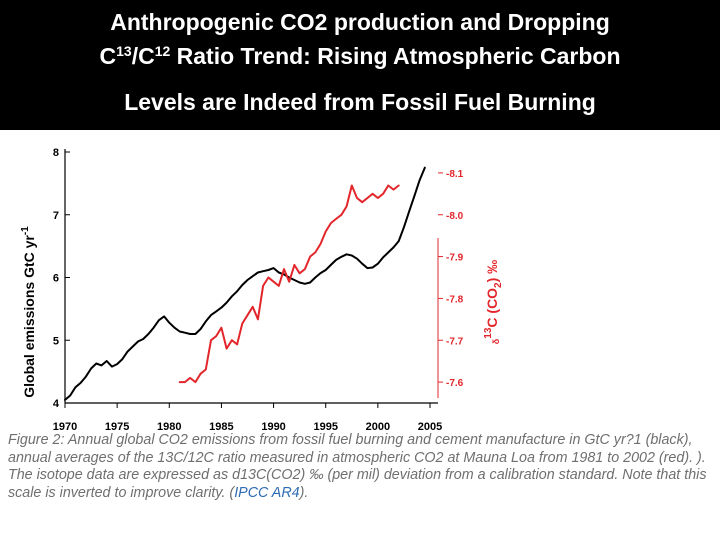 The width and height of the screenshot is (720, 540). Describe the element at coordinates (455, 258) in the screenshot. I see `right-tick-label--7.9: -7.9` at that location.